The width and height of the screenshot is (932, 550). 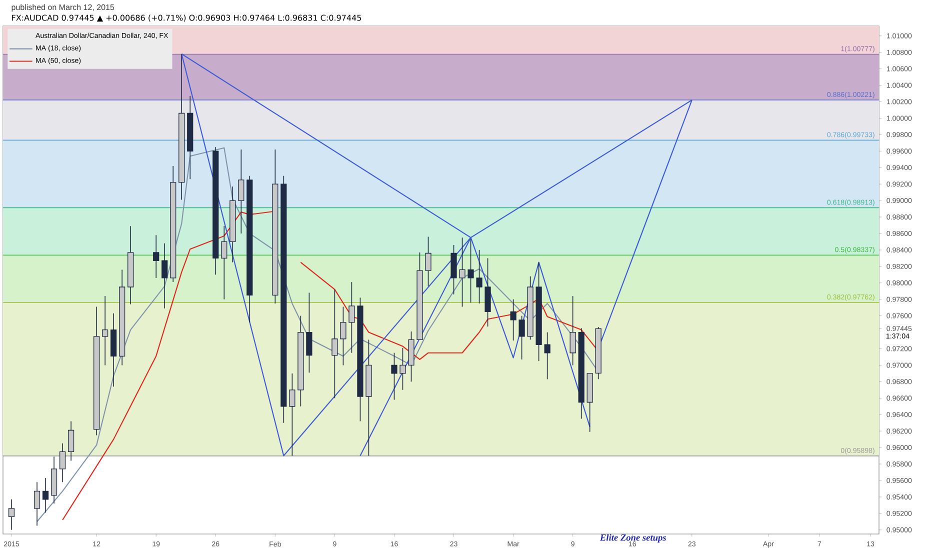 I want to click on text: Elite Zone setups, so click(x=633, y=538).